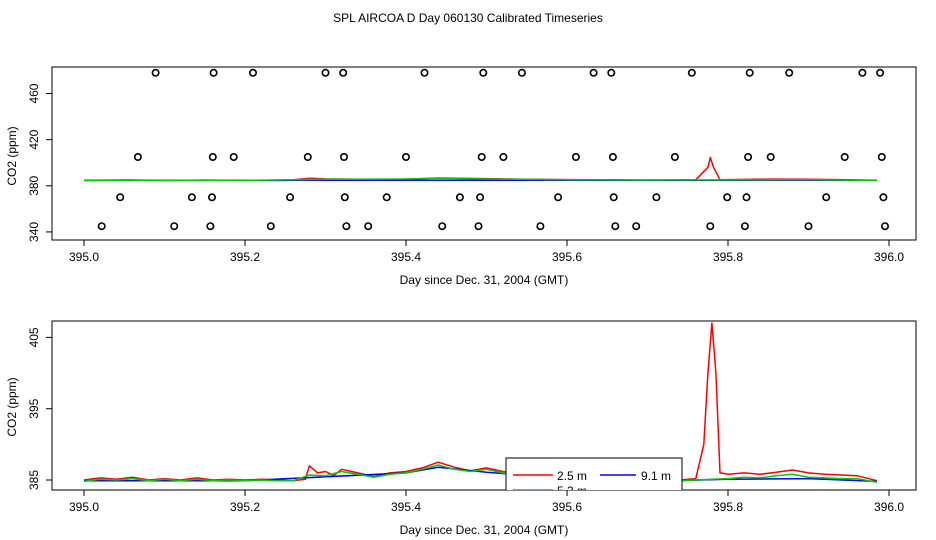 The image size is (936, 540). Describe the element at coordinates (594, 473) in the screenshot. I see `legend-box` at that location.